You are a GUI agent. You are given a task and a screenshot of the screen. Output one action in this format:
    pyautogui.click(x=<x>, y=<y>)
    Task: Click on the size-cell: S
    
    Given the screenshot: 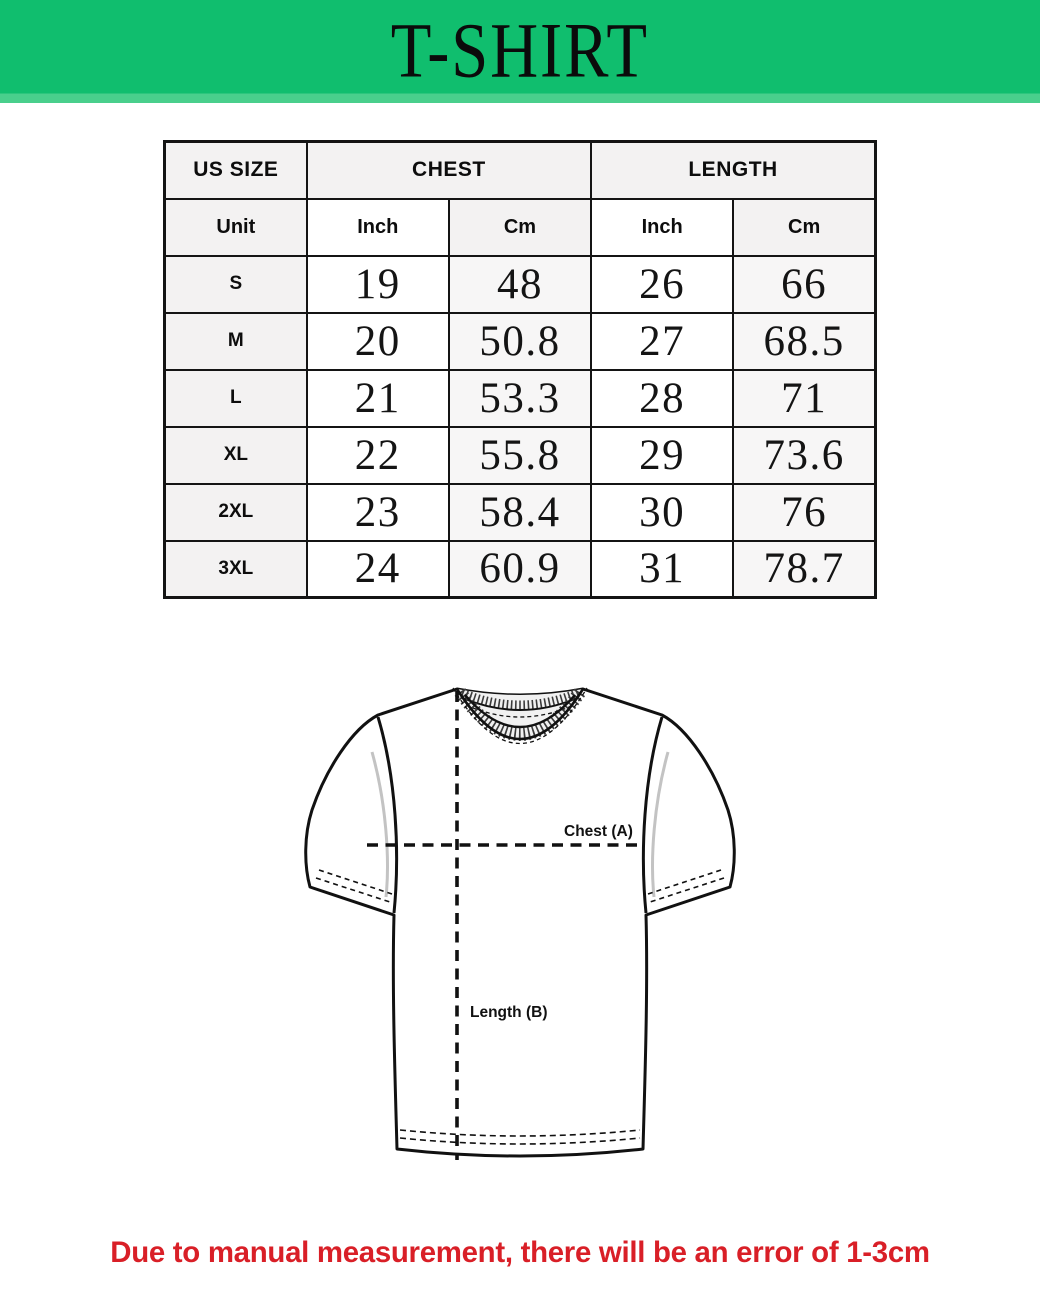 What is the action you would take?
    pyautogui.click(x=235, y=284)
    